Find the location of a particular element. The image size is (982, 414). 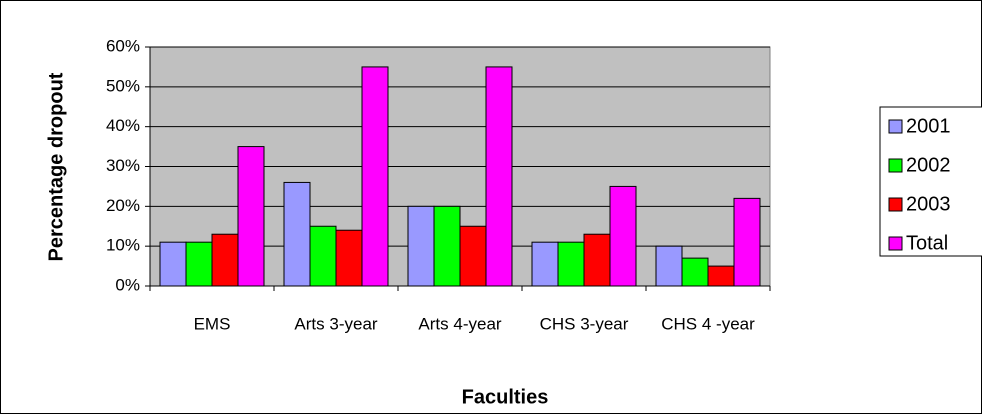

y-tick-label: 10% is located at coordinates (123, 245).